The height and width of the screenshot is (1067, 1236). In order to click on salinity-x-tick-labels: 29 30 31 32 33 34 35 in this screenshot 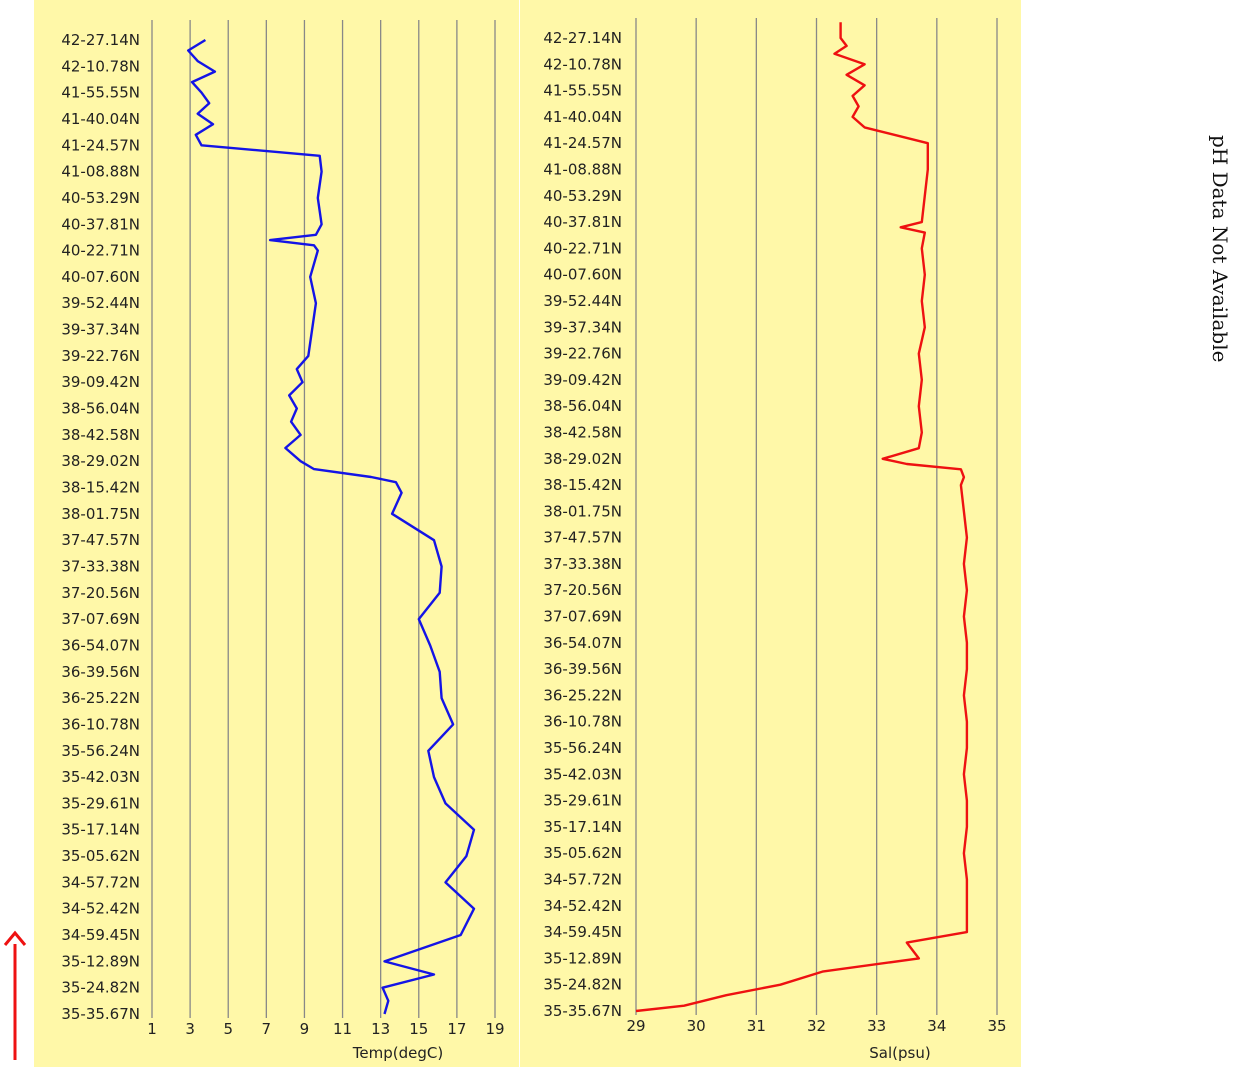, I will do `click(816, 1026)`.